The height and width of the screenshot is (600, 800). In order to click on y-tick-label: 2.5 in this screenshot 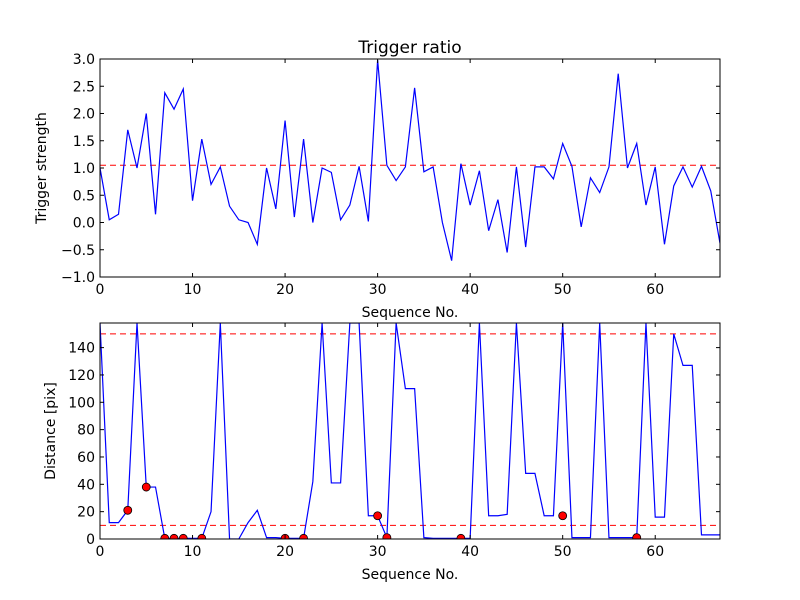, I will do `click(84, 87)`.